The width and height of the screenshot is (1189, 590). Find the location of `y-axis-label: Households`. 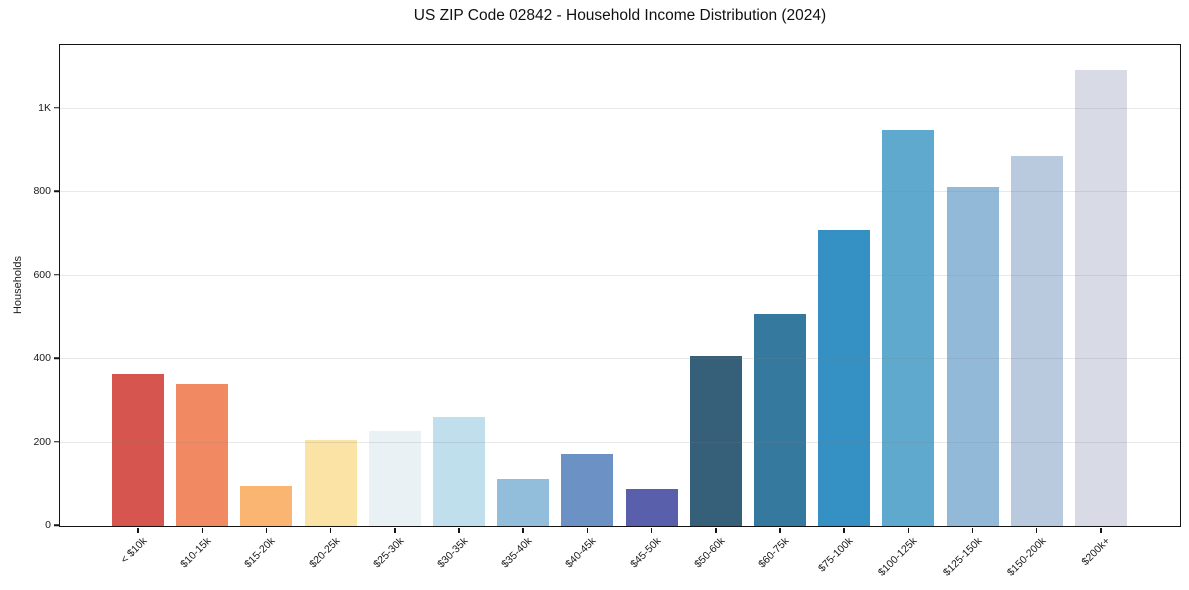

y-axis-label: Households is located at coordinates (18, 285).